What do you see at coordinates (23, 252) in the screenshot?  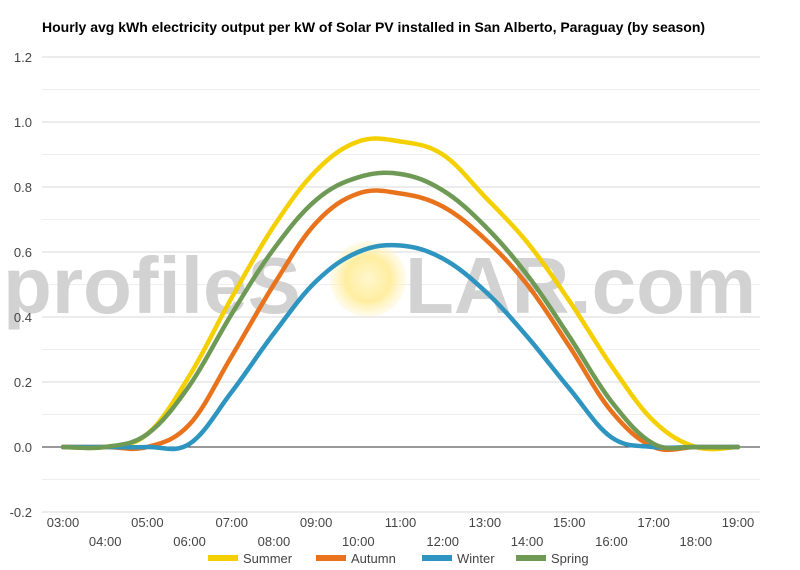 I see `y-tick-label: 0.6` at bounding box center [23, 252].